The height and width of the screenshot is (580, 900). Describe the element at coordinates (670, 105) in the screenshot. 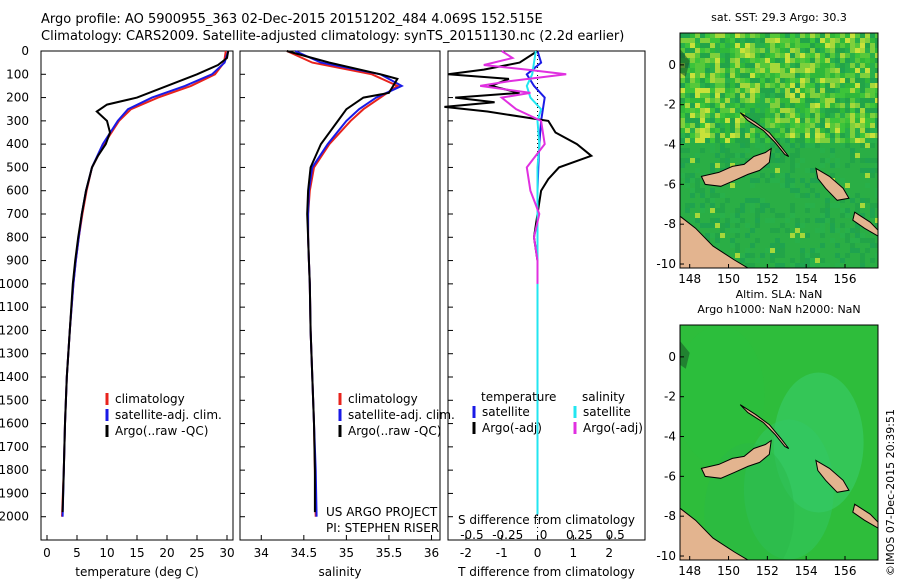

I see `sst-map-ytick-label: -2` at that location.